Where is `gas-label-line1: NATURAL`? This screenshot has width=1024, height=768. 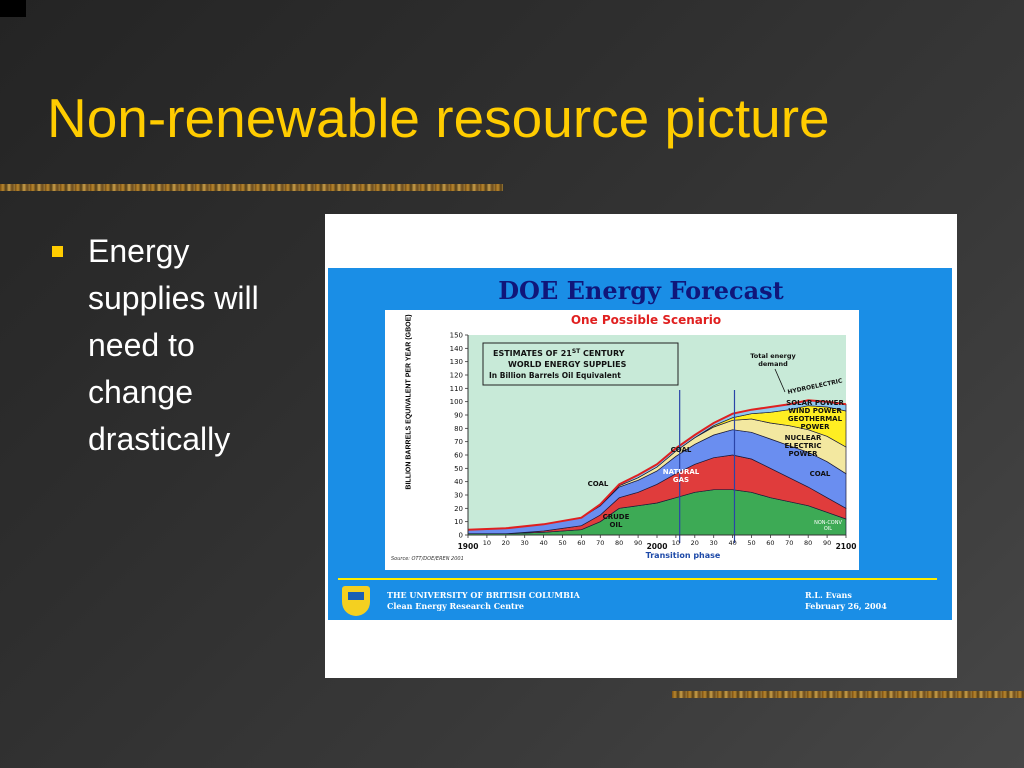 gas-label-line1: NATURAL is located at coordinates (681, 472).